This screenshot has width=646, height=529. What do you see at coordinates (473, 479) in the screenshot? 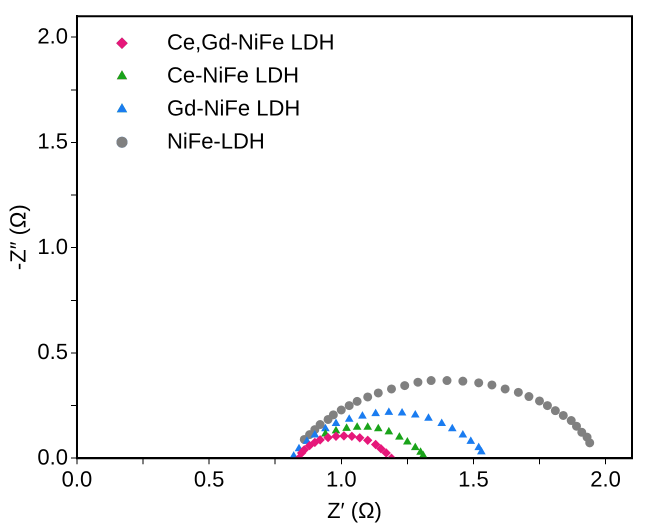
I see `x-tick-label: 1.5` at bounding box center [473, 479].